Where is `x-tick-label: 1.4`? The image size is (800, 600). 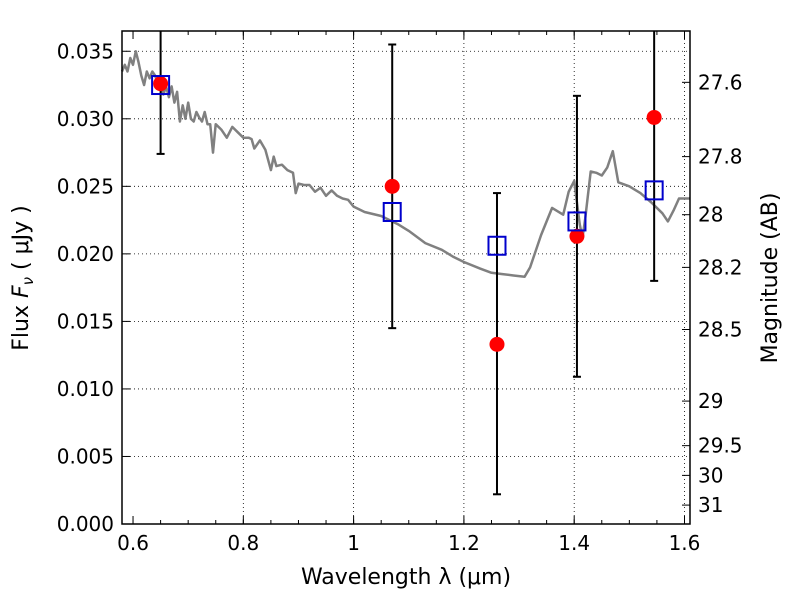 x-tick-label: 1.4 is located at coordinates (574, 543).